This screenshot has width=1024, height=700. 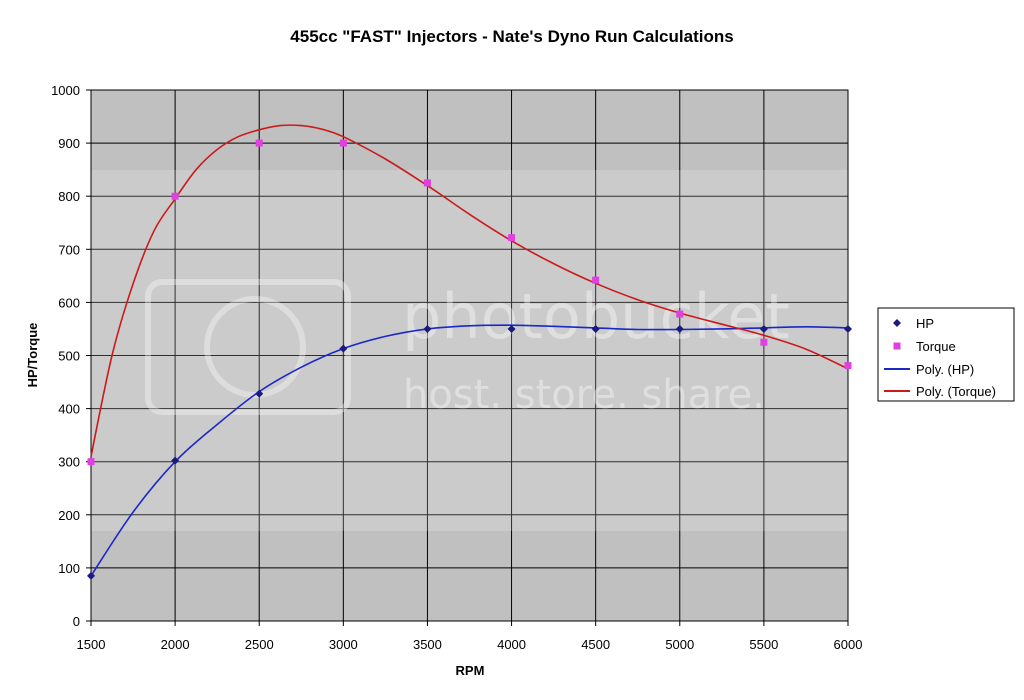 I want to click on x-tick-label: 2000, so click(x=175, y=644).